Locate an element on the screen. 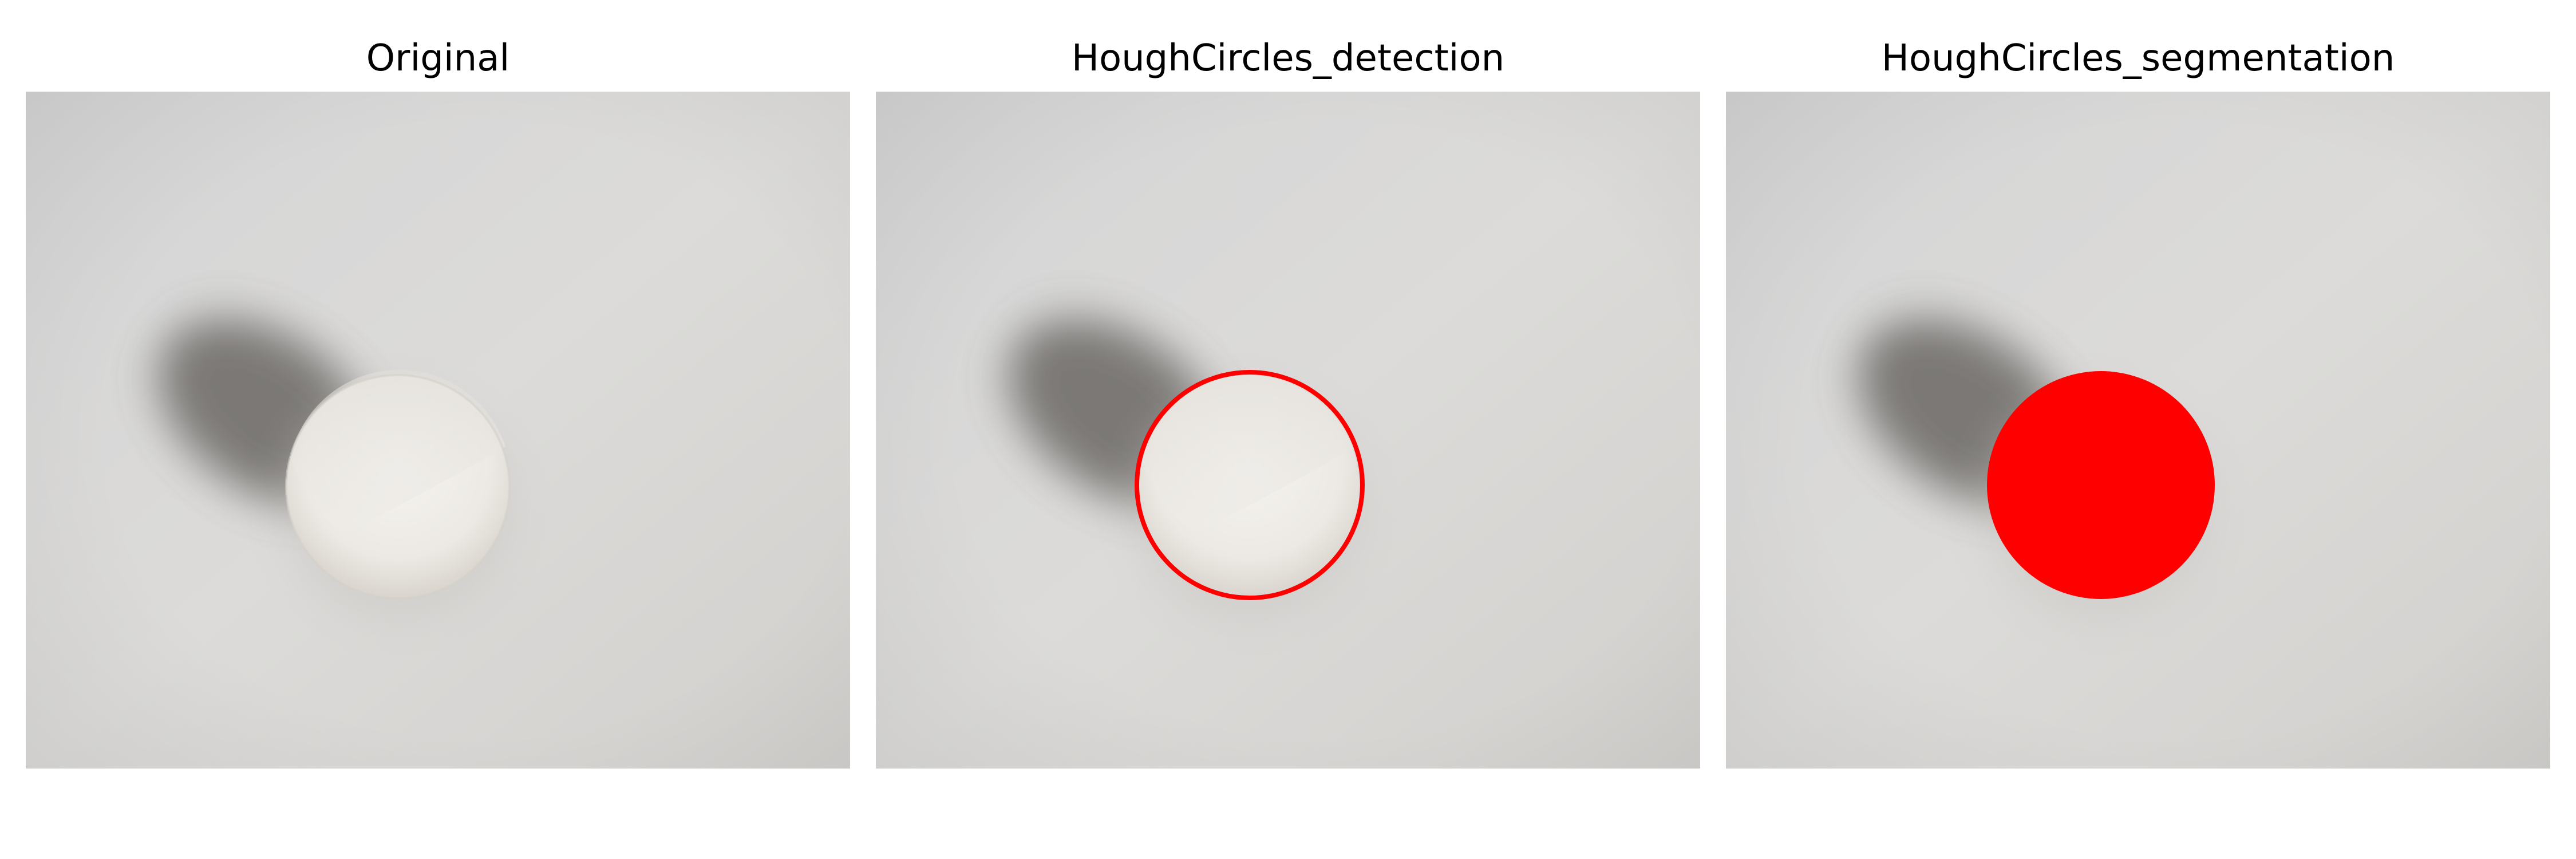 The width and height of the screenshot is (2576, 859). panel-title-segmentation: HoughCircles_segmentation is located at coordinates (2138, 58).